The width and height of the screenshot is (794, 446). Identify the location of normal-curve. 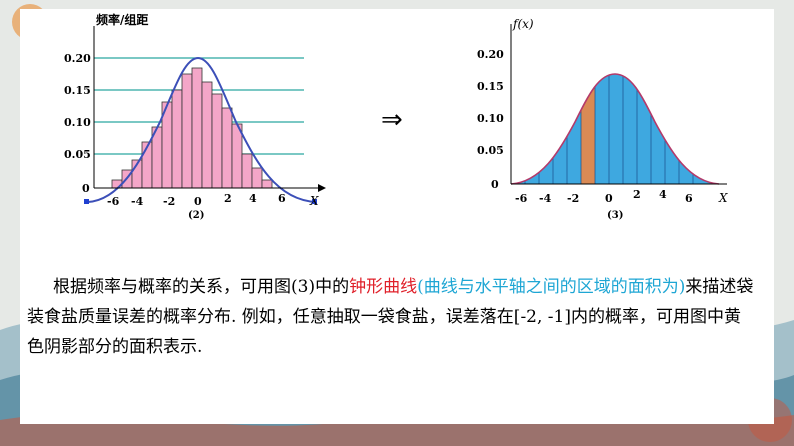
(202, 129).